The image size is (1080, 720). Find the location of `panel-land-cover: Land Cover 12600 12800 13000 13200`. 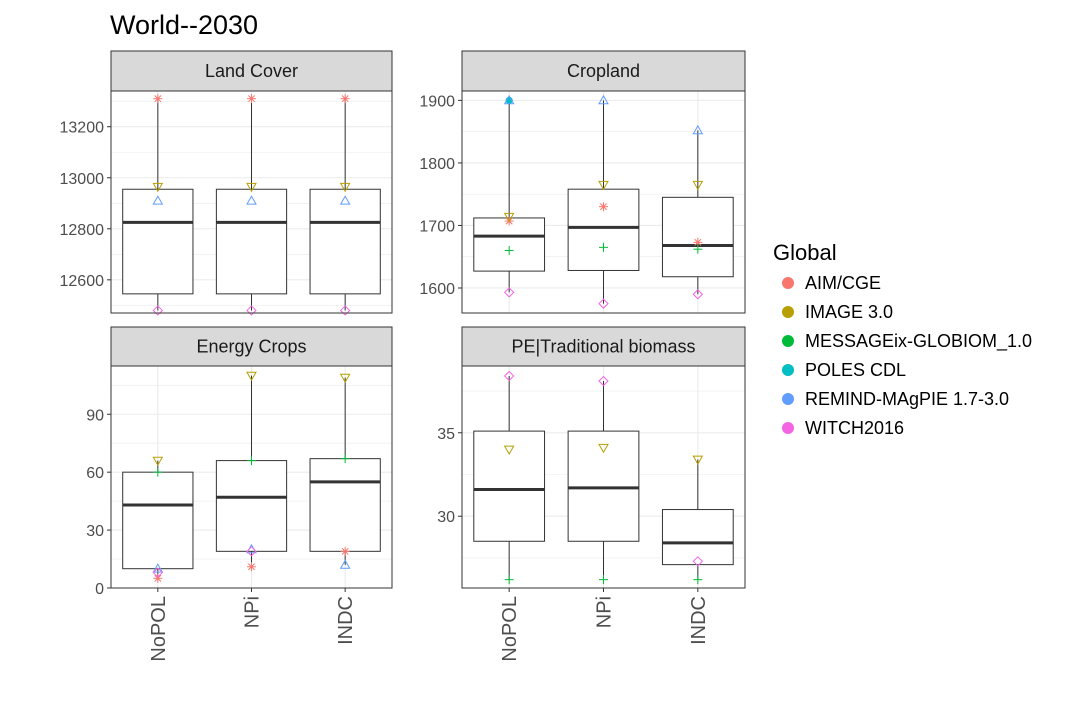

panel-land-cover: Land Cover 12600 12800 13000 13200 is located at coordinates (226, 183).